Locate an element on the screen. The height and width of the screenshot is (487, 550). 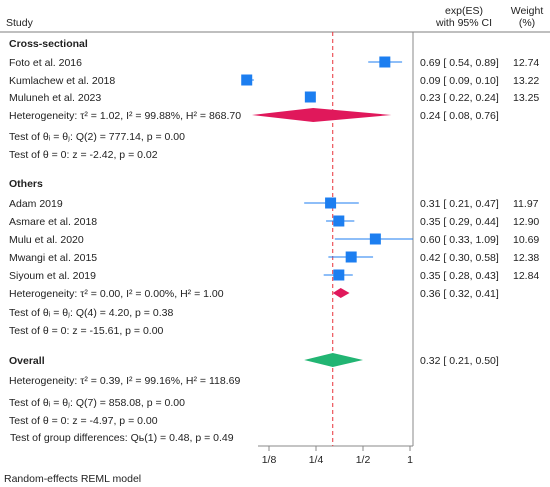
overall-test: Test of θᵢ = θⱼ: Q(7) = 858.08, p = 0.00 is located at coordinates (97, 403).